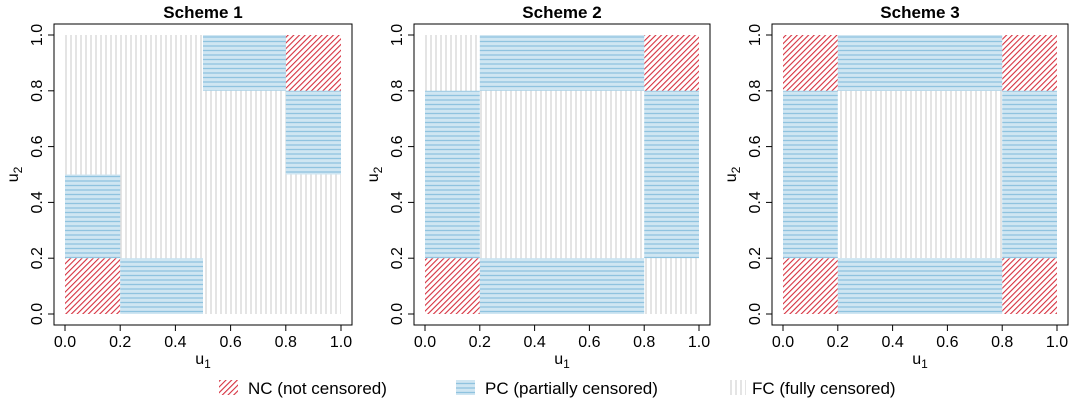 This screenshot has width=1082, height=406. Describe the element at coordinates (561, 12) in the screenshot. I see `panel-title: Scheme 2` at that location.